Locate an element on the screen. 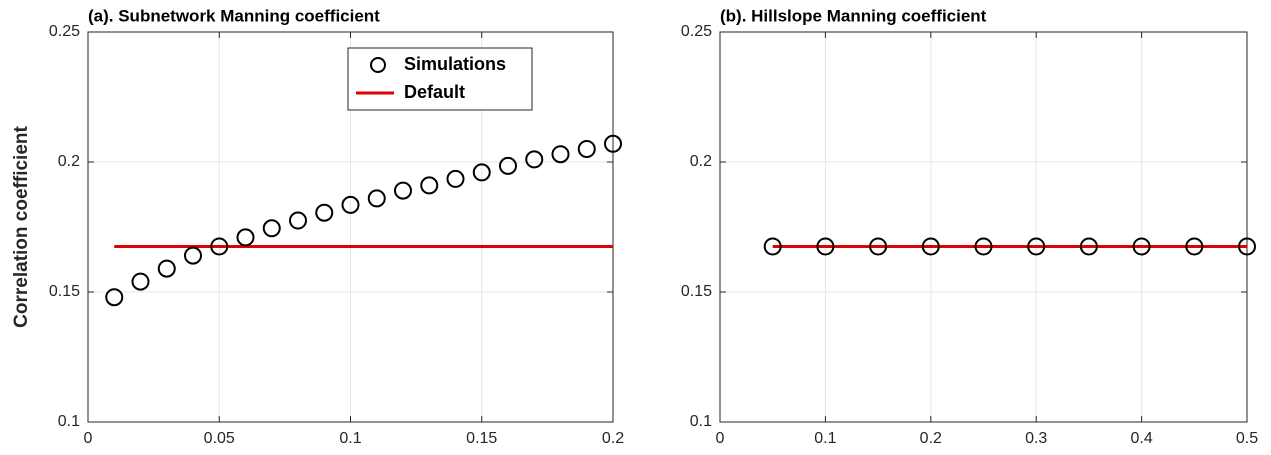  legend-label: Default is located at coordinates (434, 92).